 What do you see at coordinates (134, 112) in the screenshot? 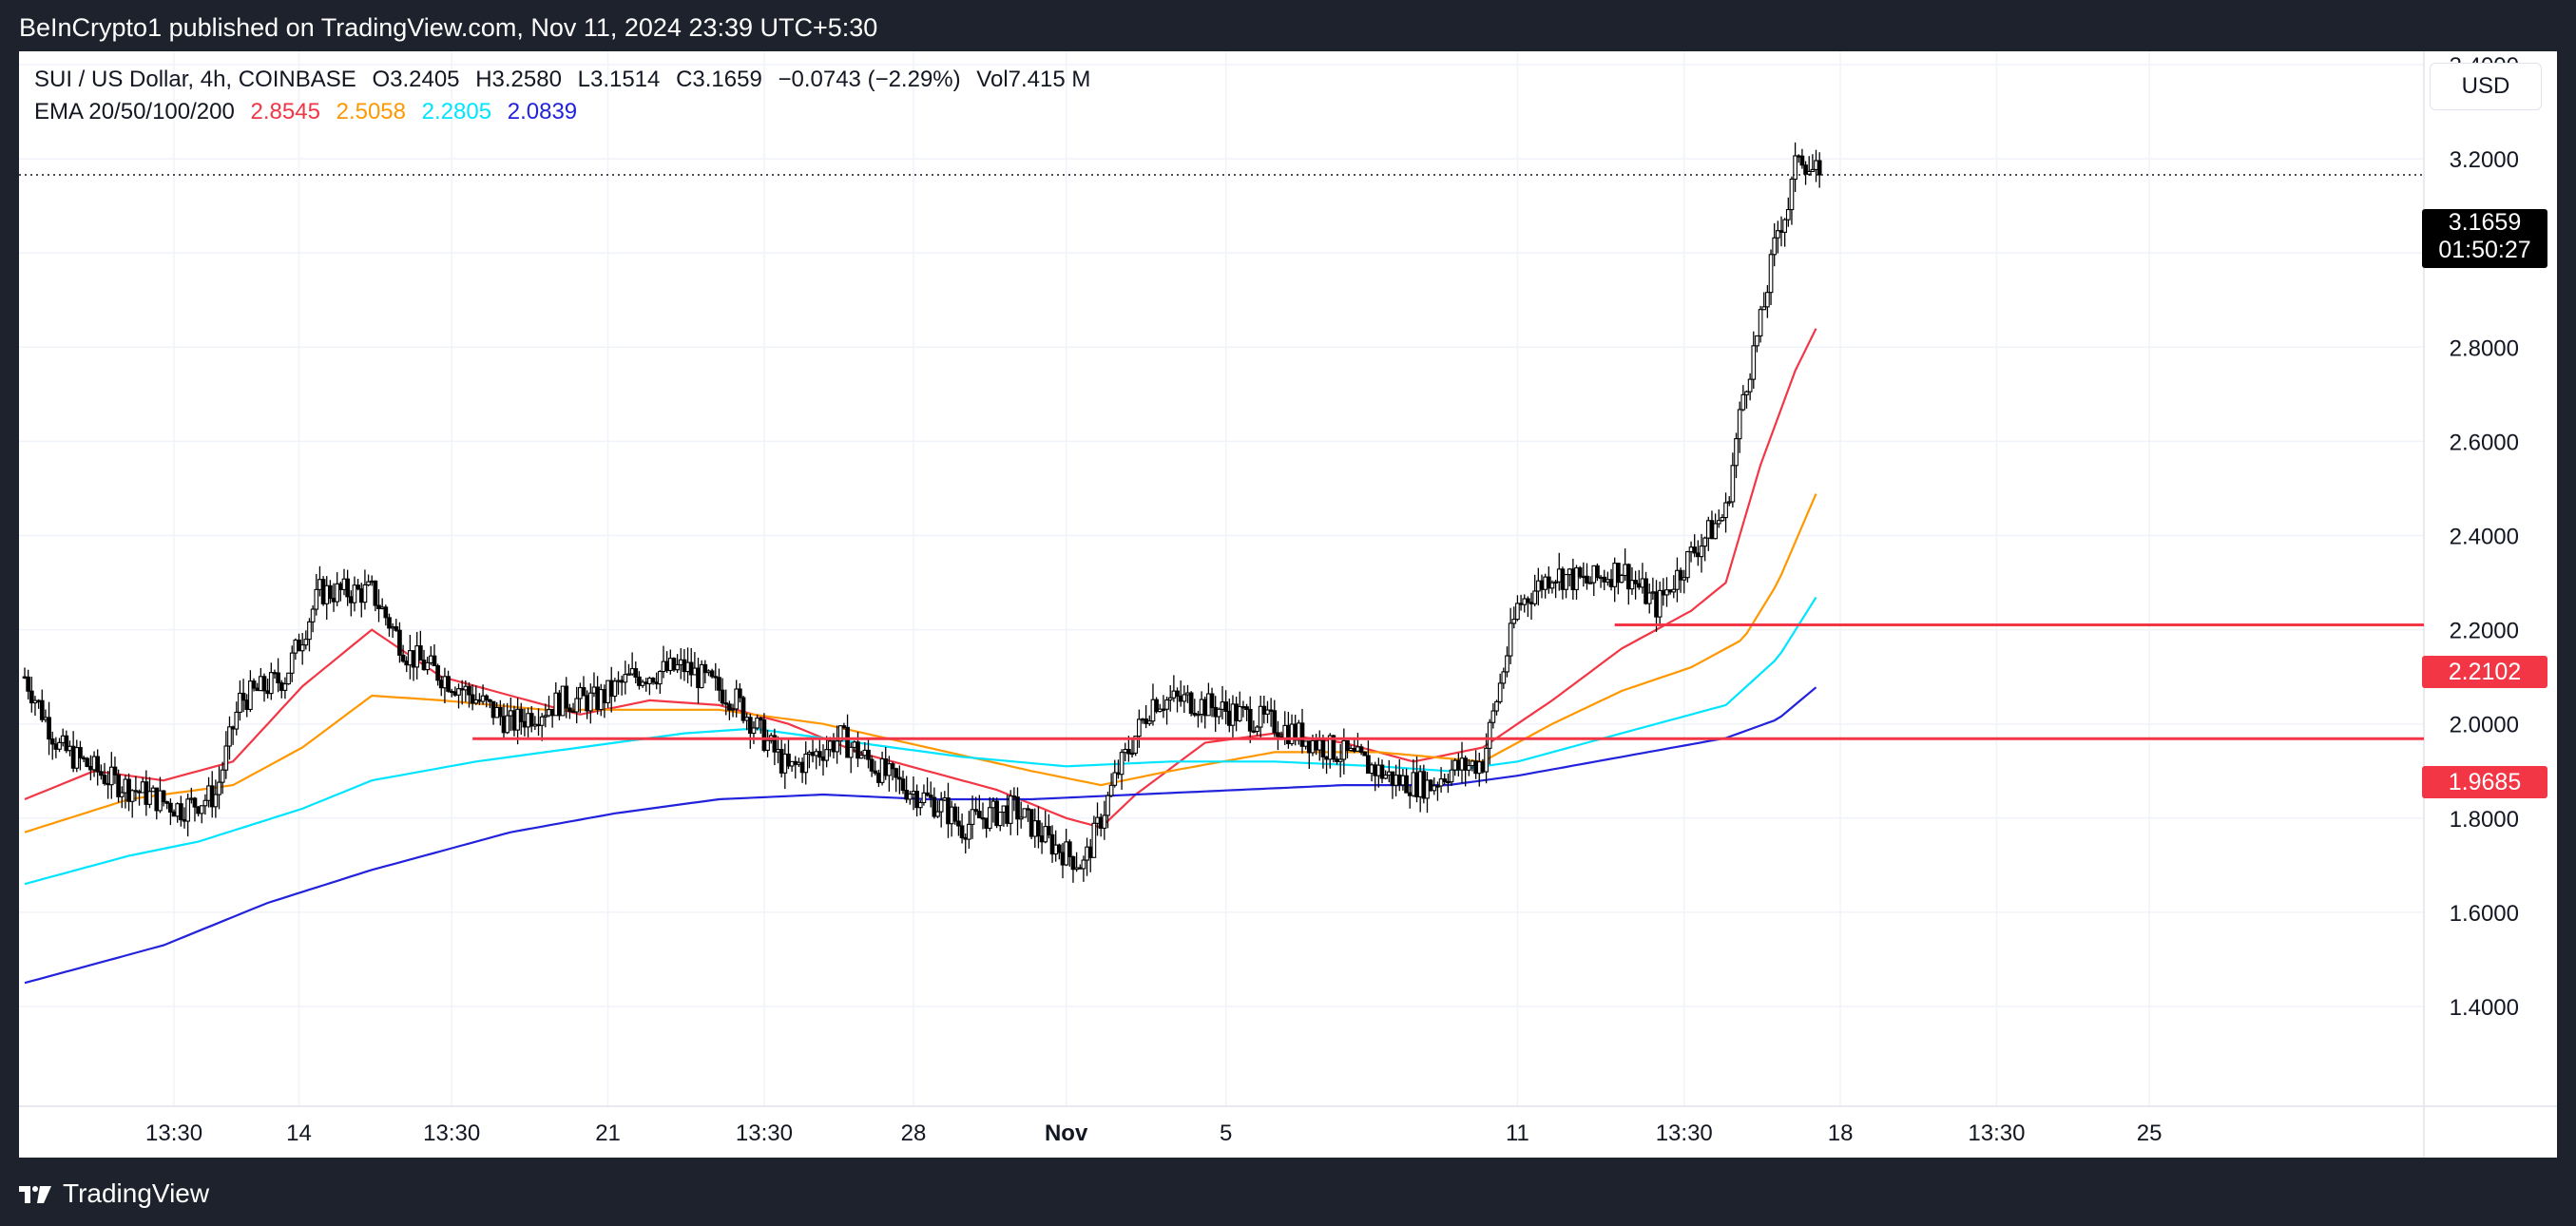
I see `ema-label: EMA 20/50/100/200` at bounding box center [134, 112].